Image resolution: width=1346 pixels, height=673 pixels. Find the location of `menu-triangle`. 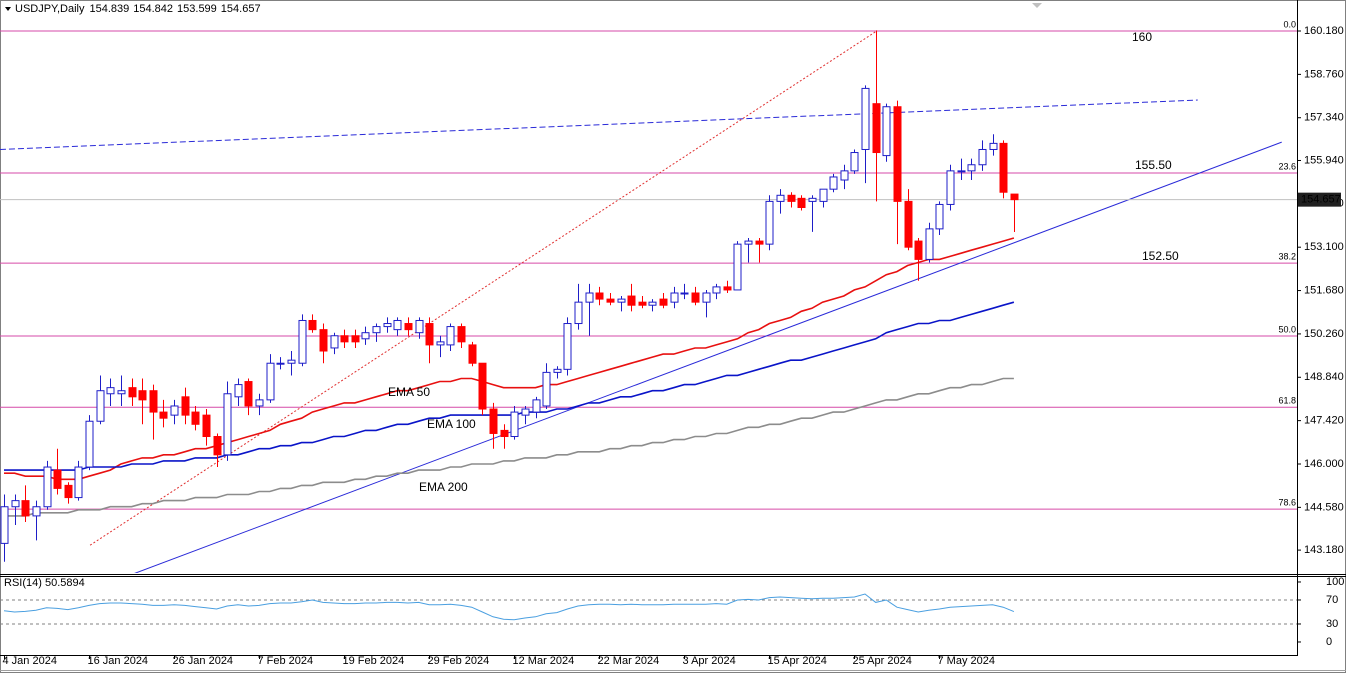

menu-triangle is located at coordinates (8, 9).